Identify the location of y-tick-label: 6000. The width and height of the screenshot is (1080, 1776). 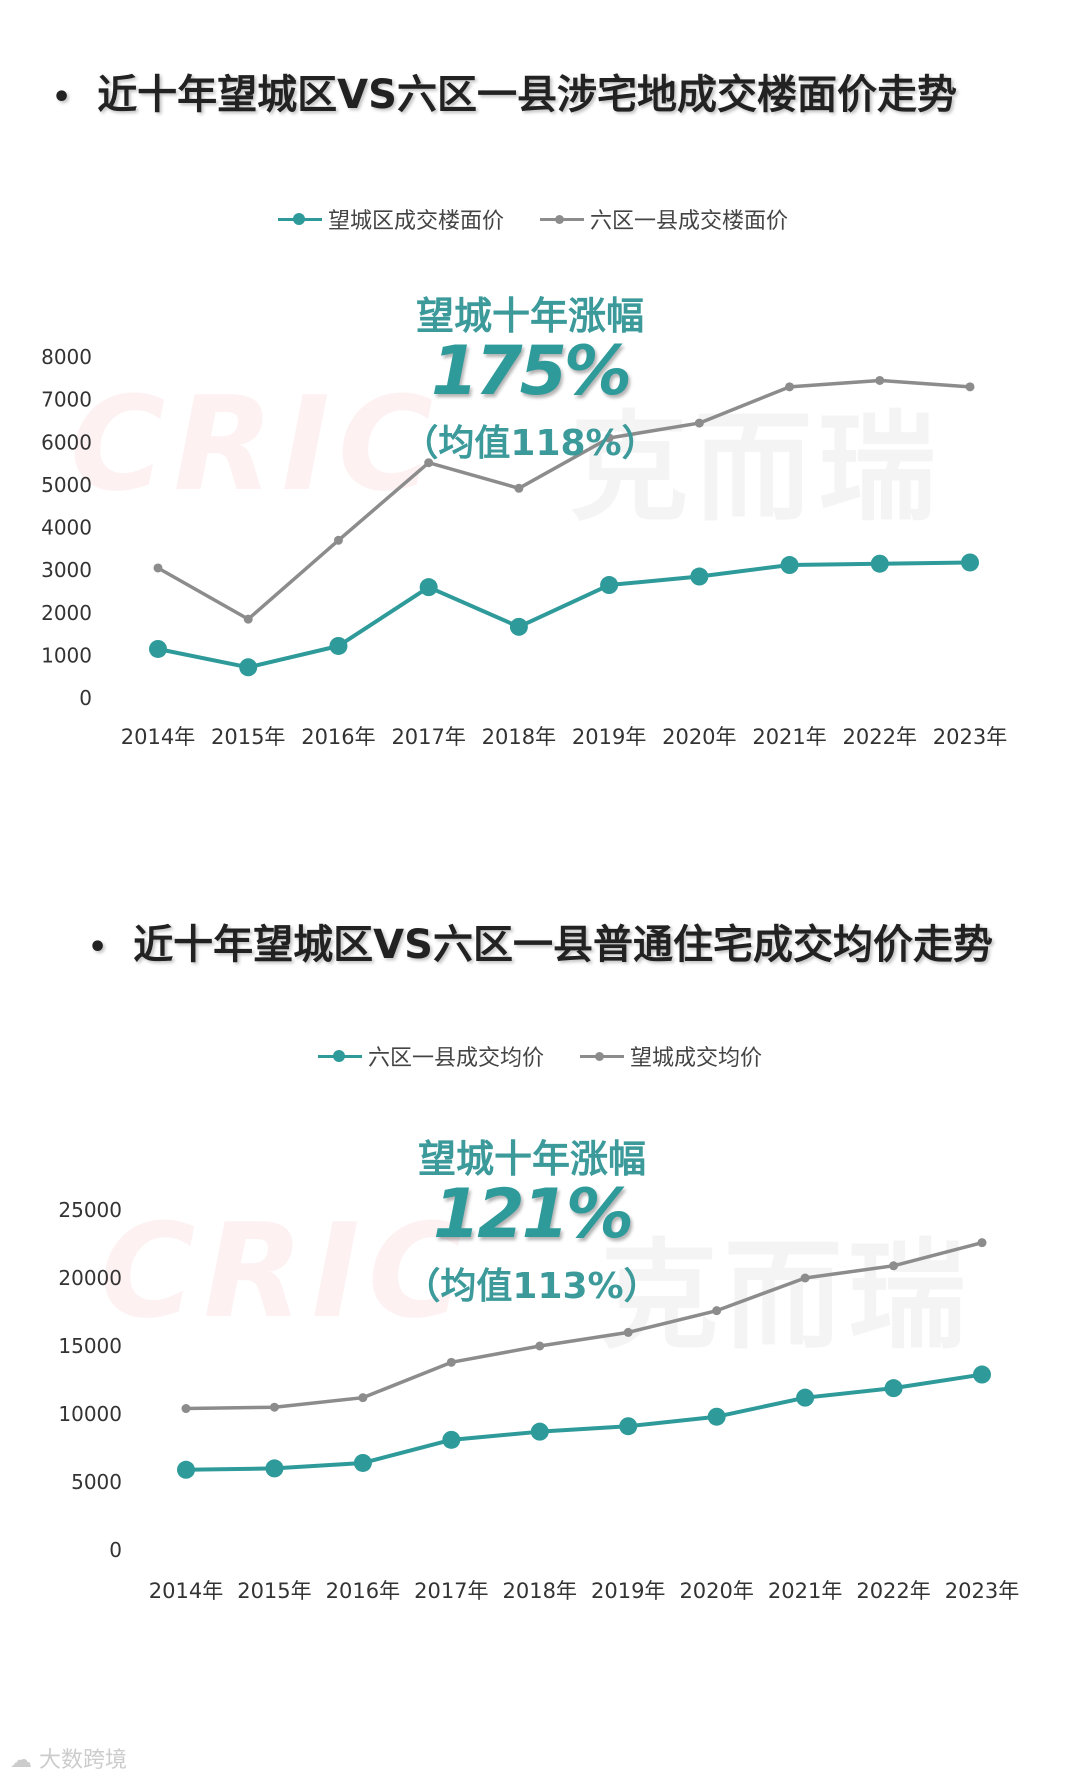
(66, 442).